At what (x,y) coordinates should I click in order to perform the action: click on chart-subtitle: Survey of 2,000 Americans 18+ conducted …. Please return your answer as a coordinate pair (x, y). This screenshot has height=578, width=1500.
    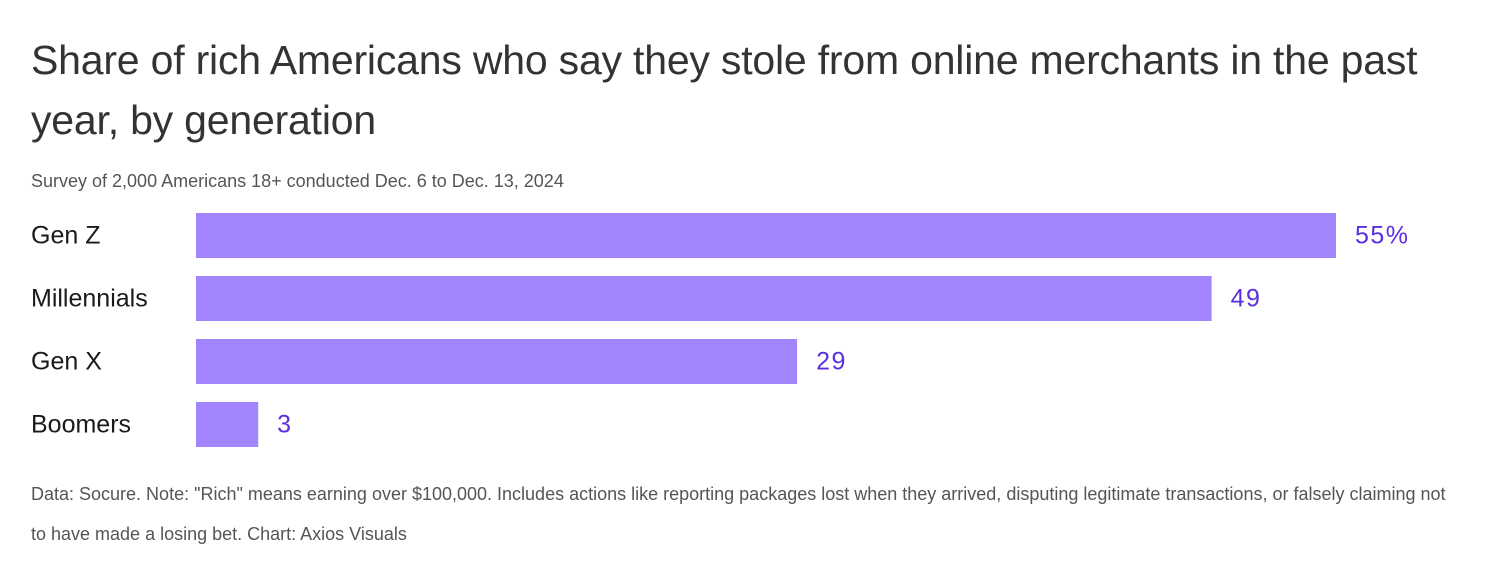
    Looking at the image, I should click on (297, 181).